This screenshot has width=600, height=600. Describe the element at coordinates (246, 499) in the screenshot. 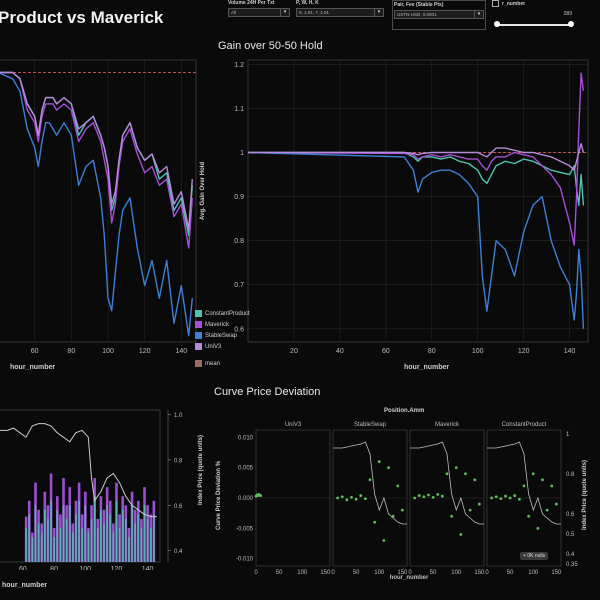

I see `y-tick-label: 0.000` at that location.